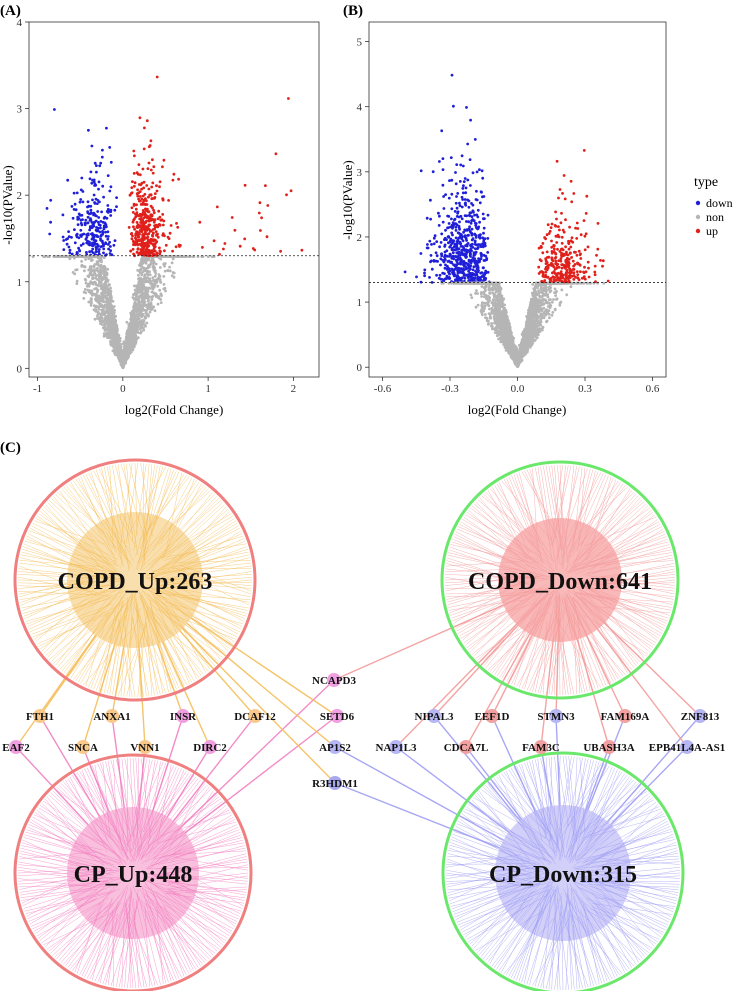  What do you see at coordinates (353, 11) in the screenshot?
I see `panel-b-label: (B)` at bounding box center [353, 11].